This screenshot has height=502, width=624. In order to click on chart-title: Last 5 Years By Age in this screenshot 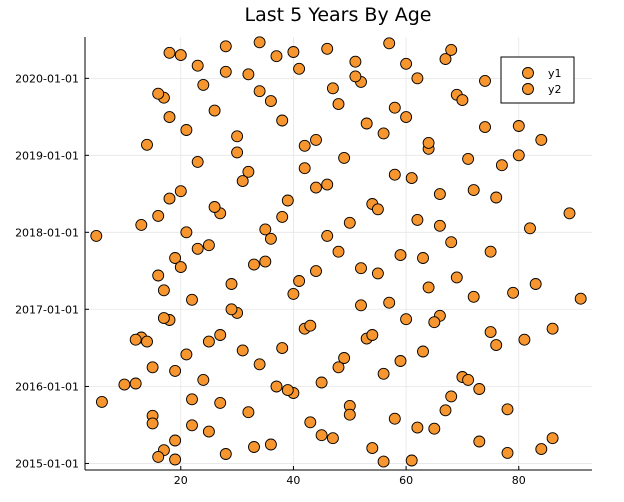, I will do `click(338, 15)`.